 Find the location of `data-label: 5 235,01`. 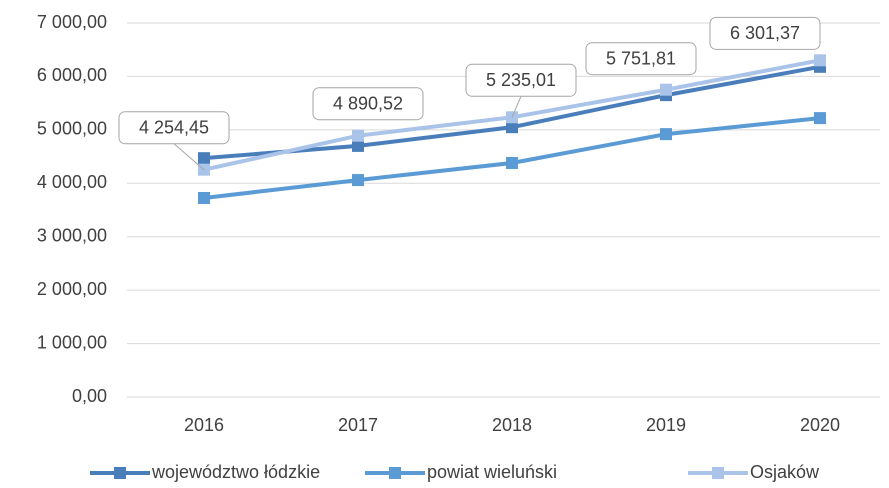

data-label: 5 235,01 is located at coordinates (521, 80).